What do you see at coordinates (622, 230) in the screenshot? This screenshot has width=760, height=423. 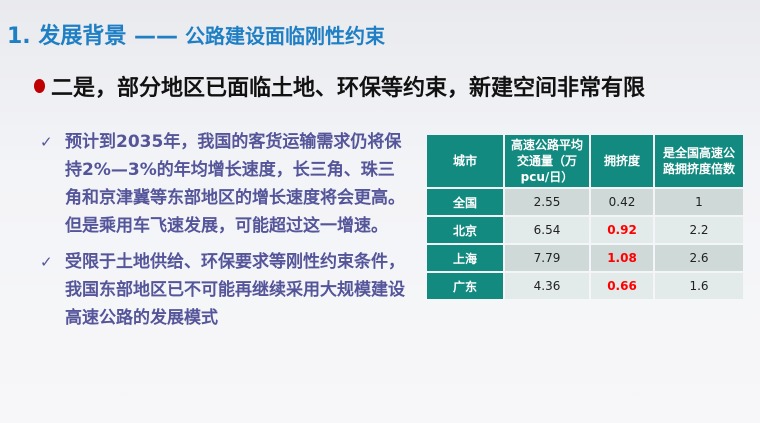 I see `cell-congestion: 0.92` at bounding box center [622, 230].